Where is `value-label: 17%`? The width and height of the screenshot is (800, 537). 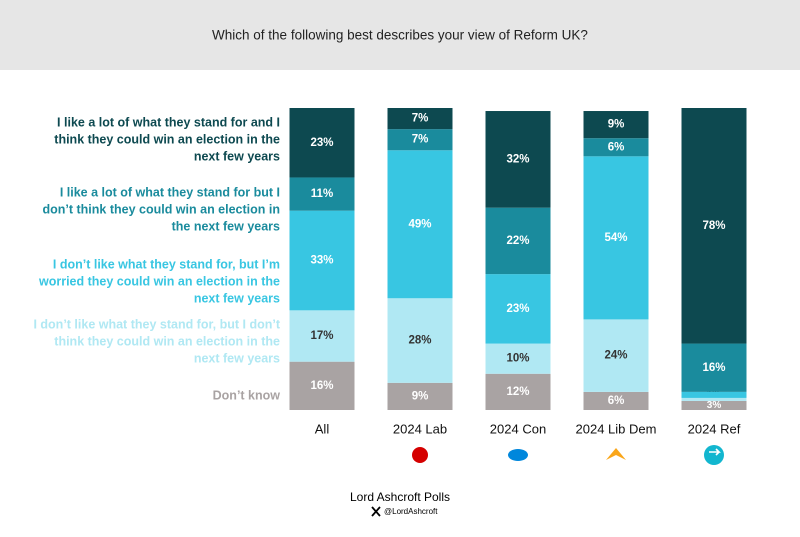
value-label: 17% is located at coordinates (321, 336).